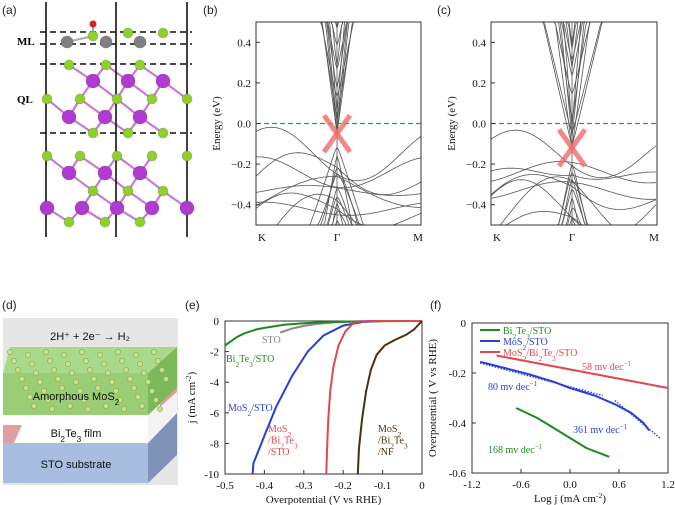 The width and height of the screenshot is (675, 505). Describe the element at coordinates (570, 485) in the screenshot. I see `x-tick-label: 0.0` at that location.